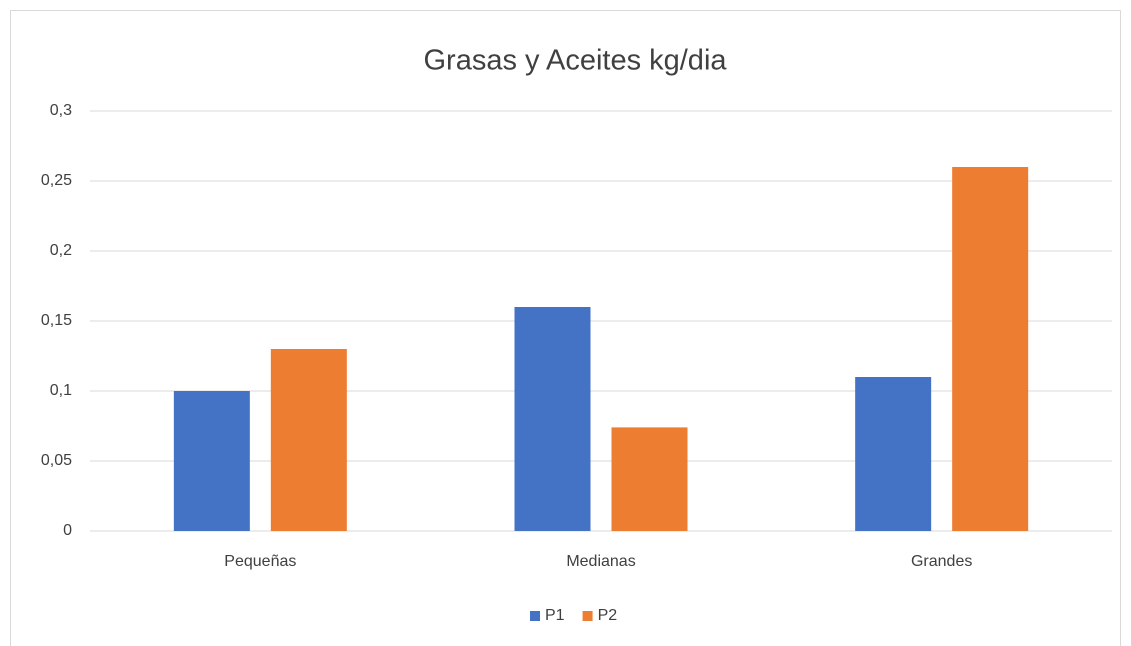  Describe the element at coordinates (555, 615) in the screenshot. I see `legend-label: P1` at that location.